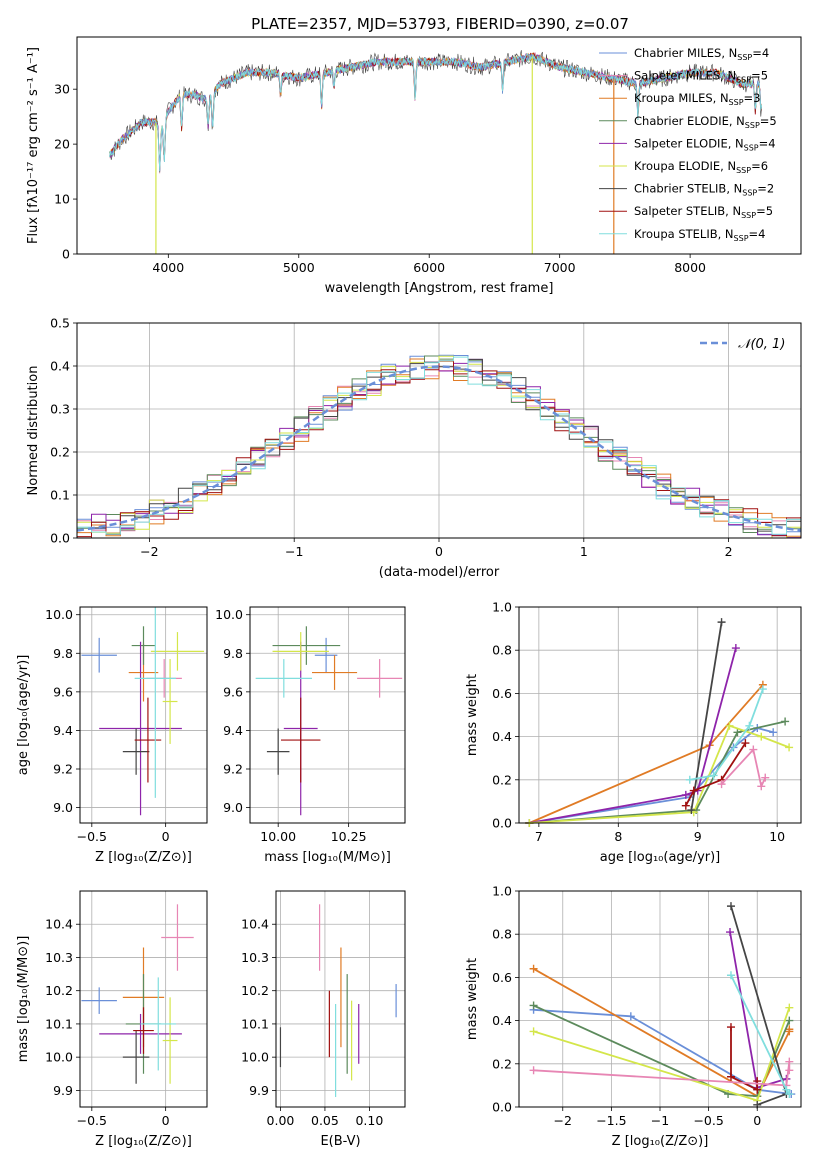 This screenshot has width=819, height=1170. I want to click on y-tick-label: 10.4, so click(59, 924).